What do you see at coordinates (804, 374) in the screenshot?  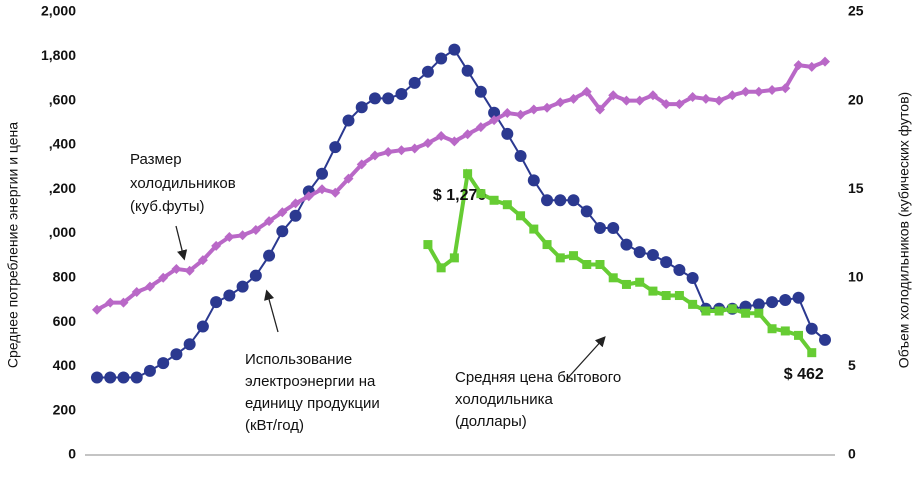 I see `data-label: $ 462` at bounding box center [804, 374].